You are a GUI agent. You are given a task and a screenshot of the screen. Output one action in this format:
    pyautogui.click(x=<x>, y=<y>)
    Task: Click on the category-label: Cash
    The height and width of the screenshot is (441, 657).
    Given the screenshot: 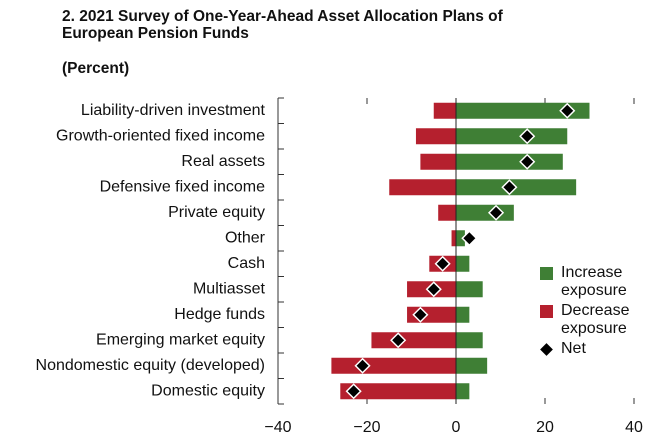 What is the action you would take?
    pyautogui.click(x=246, y=263)
    